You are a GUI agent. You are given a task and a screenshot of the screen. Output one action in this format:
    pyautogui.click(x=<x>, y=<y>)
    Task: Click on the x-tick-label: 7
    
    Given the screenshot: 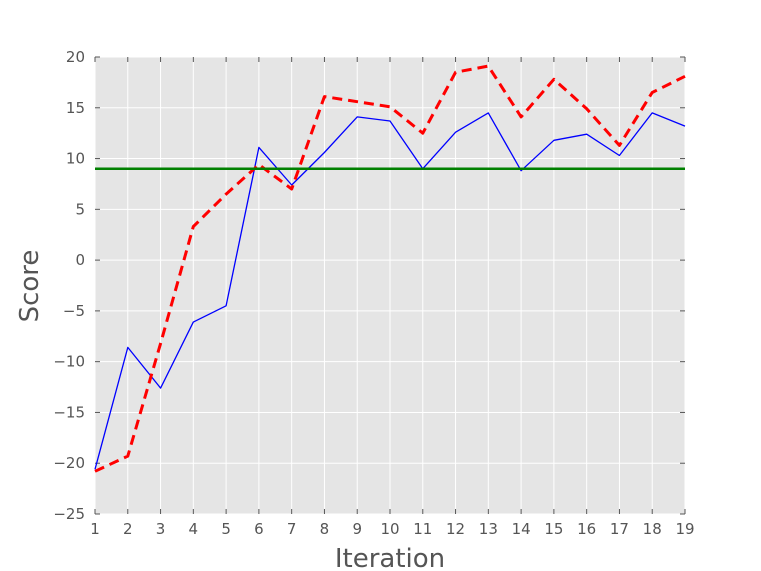 What is the action you would take?
    pyautogui.click(x=292, y=529)
    